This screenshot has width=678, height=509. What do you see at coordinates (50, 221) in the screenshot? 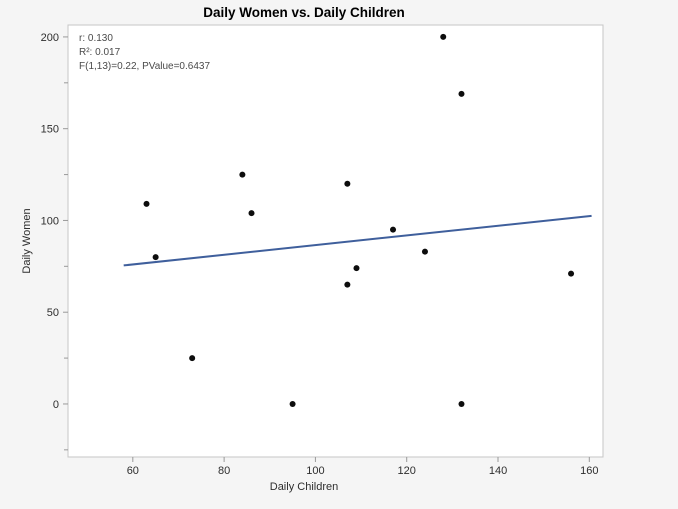
I see `y-tick-label: 100` at bounding box center [50, 221].